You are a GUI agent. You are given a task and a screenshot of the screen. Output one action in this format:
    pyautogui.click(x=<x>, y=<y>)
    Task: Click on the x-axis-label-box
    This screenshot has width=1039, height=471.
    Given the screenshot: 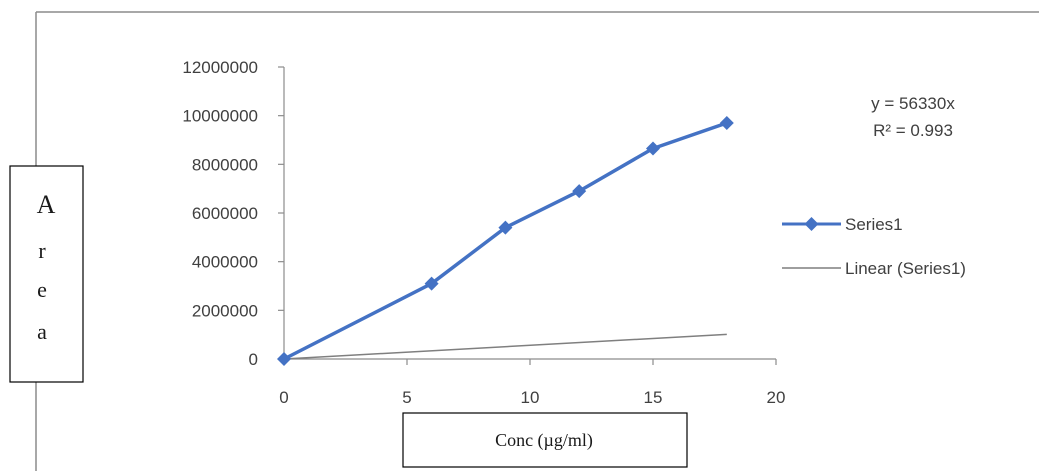 What is the action you would take?
    pyautogui.click(x=545, y=440)
    